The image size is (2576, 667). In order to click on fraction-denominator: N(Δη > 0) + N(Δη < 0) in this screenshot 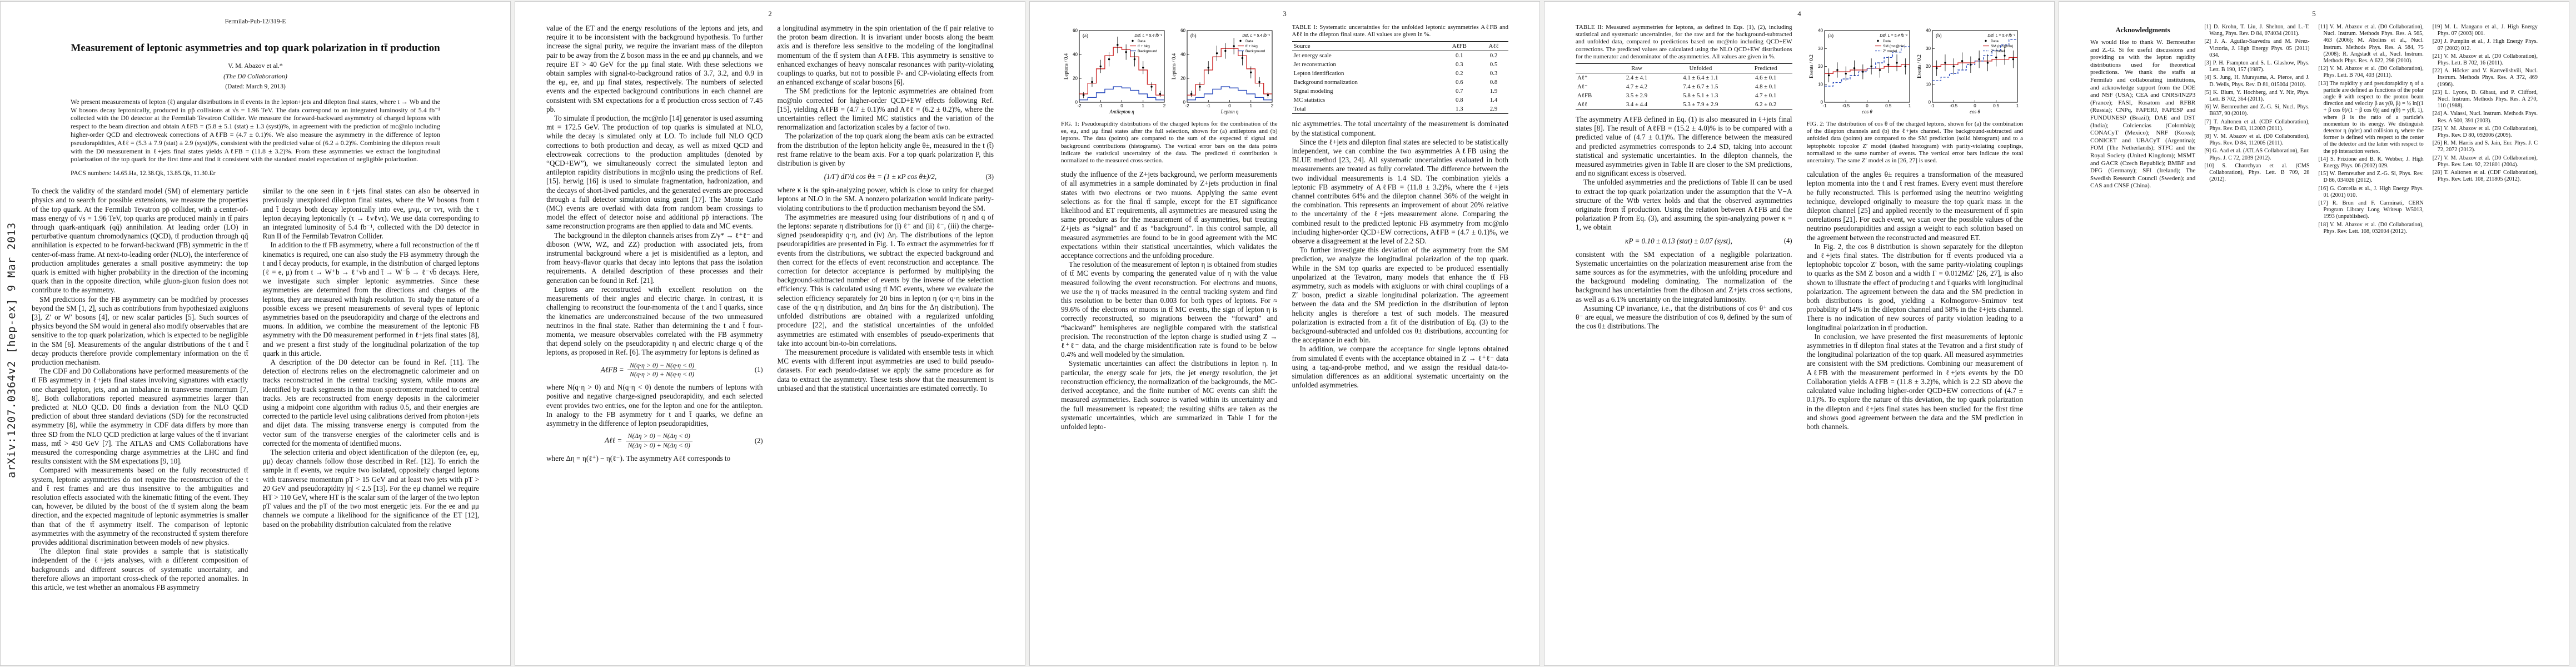, I will do `click(658, 445)`.